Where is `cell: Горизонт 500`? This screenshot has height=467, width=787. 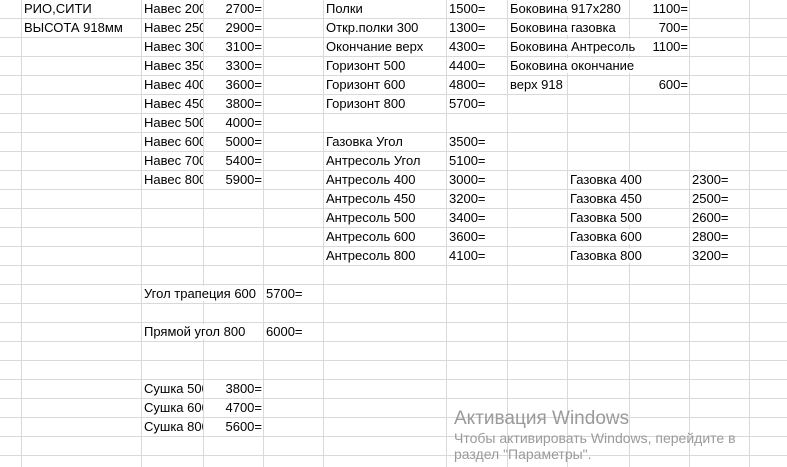
cell: Горизонт 500 is located at coordinates (385, 66).